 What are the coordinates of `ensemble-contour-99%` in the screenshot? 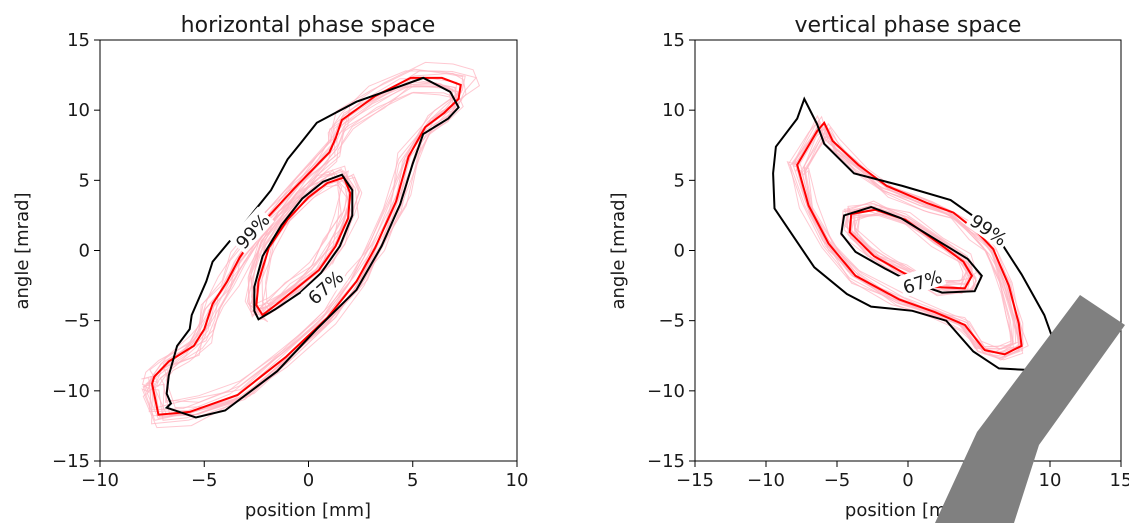 It's located at (912, 238).